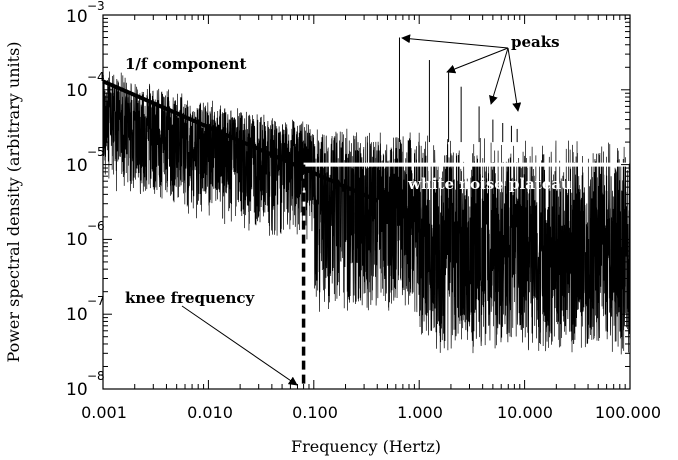 The width and height of the screenshot is (678, 460). I want to click on svg-text: −6, so click(96, 226).